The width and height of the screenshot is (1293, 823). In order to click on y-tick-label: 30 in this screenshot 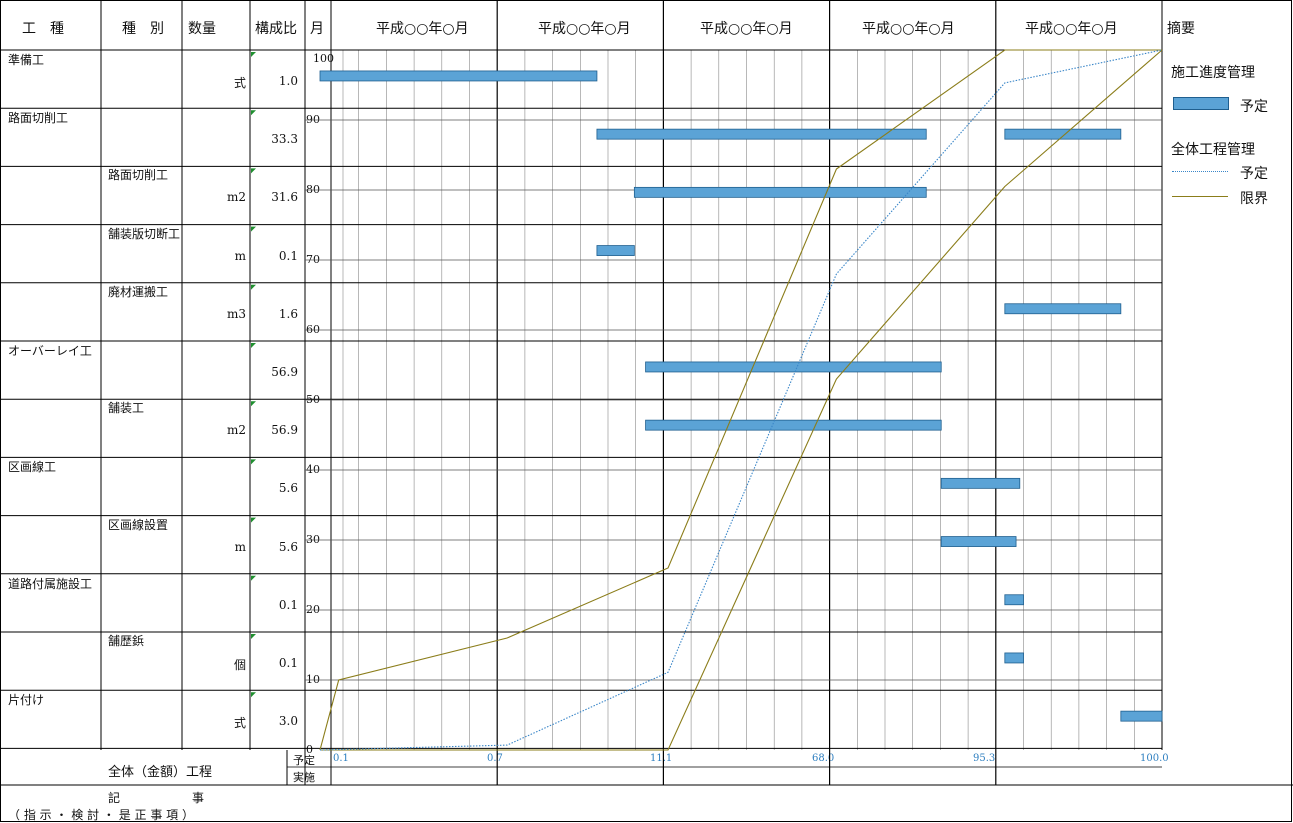, I will do `click(313, 539)`.